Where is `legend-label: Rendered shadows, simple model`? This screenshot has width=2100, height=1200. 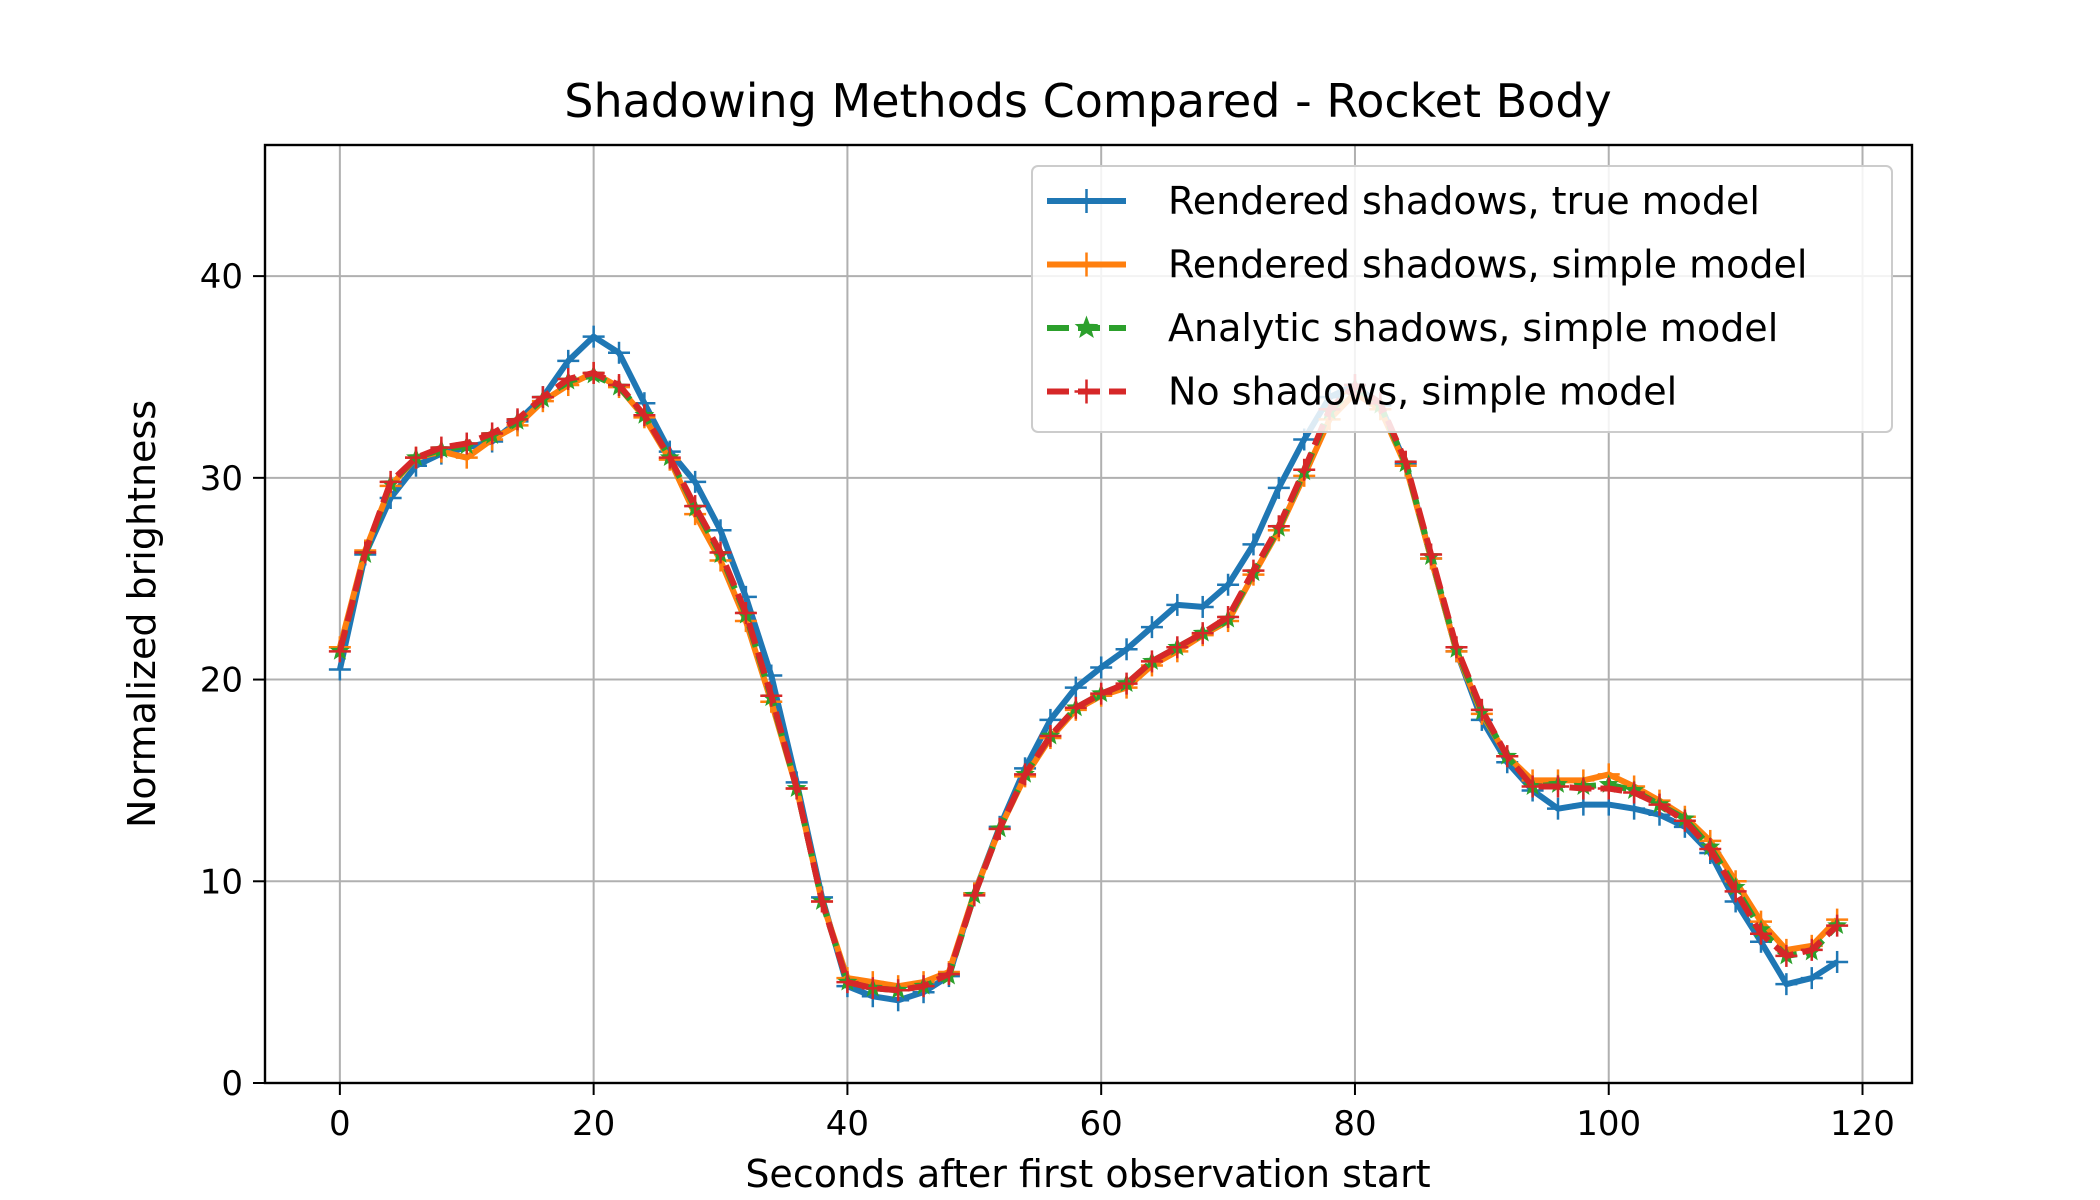
legend-label: Rendered shadows, simple model is located at coordinates (1487, 265).